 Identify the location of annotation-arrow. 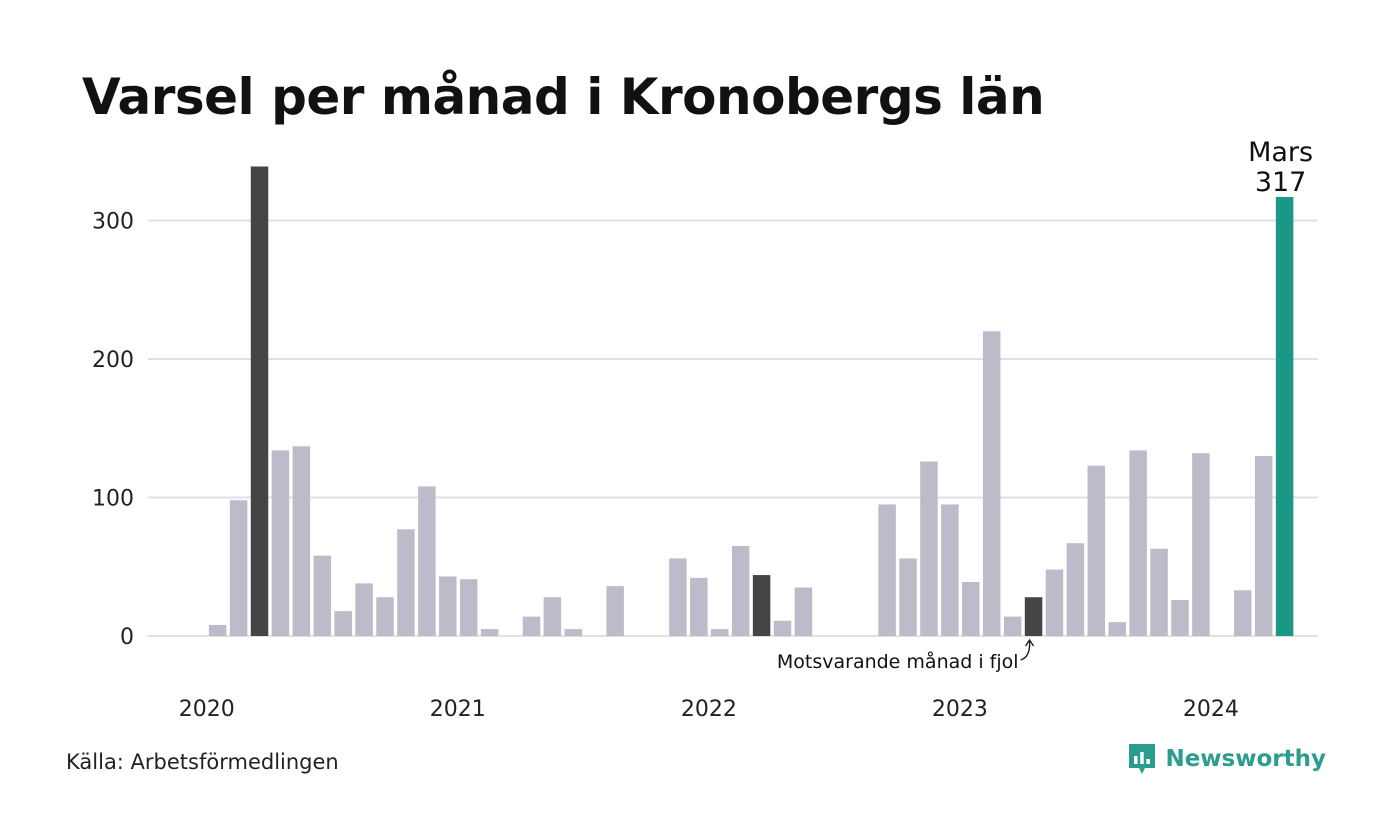
(1027, 649).